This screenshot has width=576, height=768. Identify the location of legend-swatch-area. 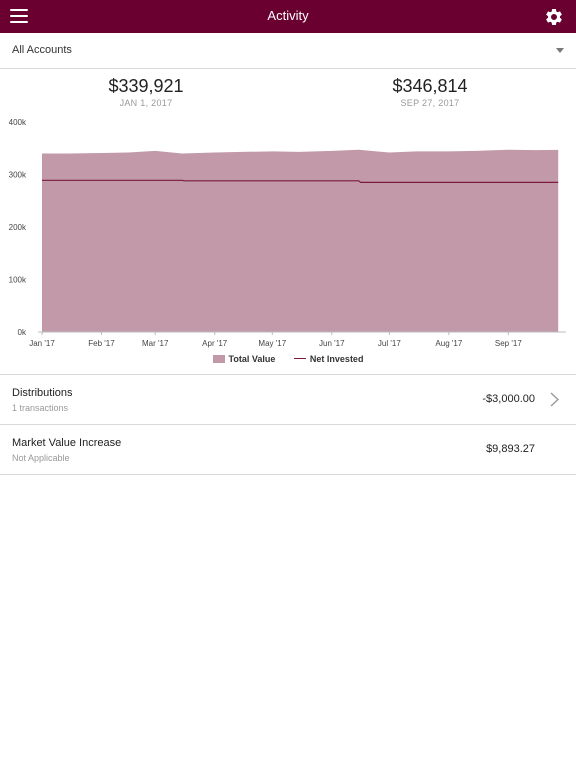
(218, 359).